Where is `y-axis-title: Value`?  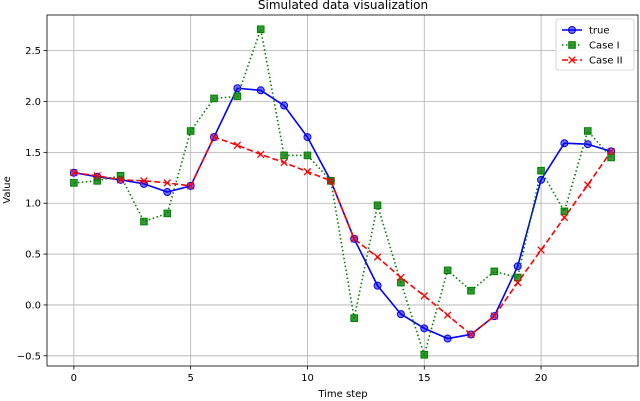 y-axis-title: Value is located at coordinates (7, 189).